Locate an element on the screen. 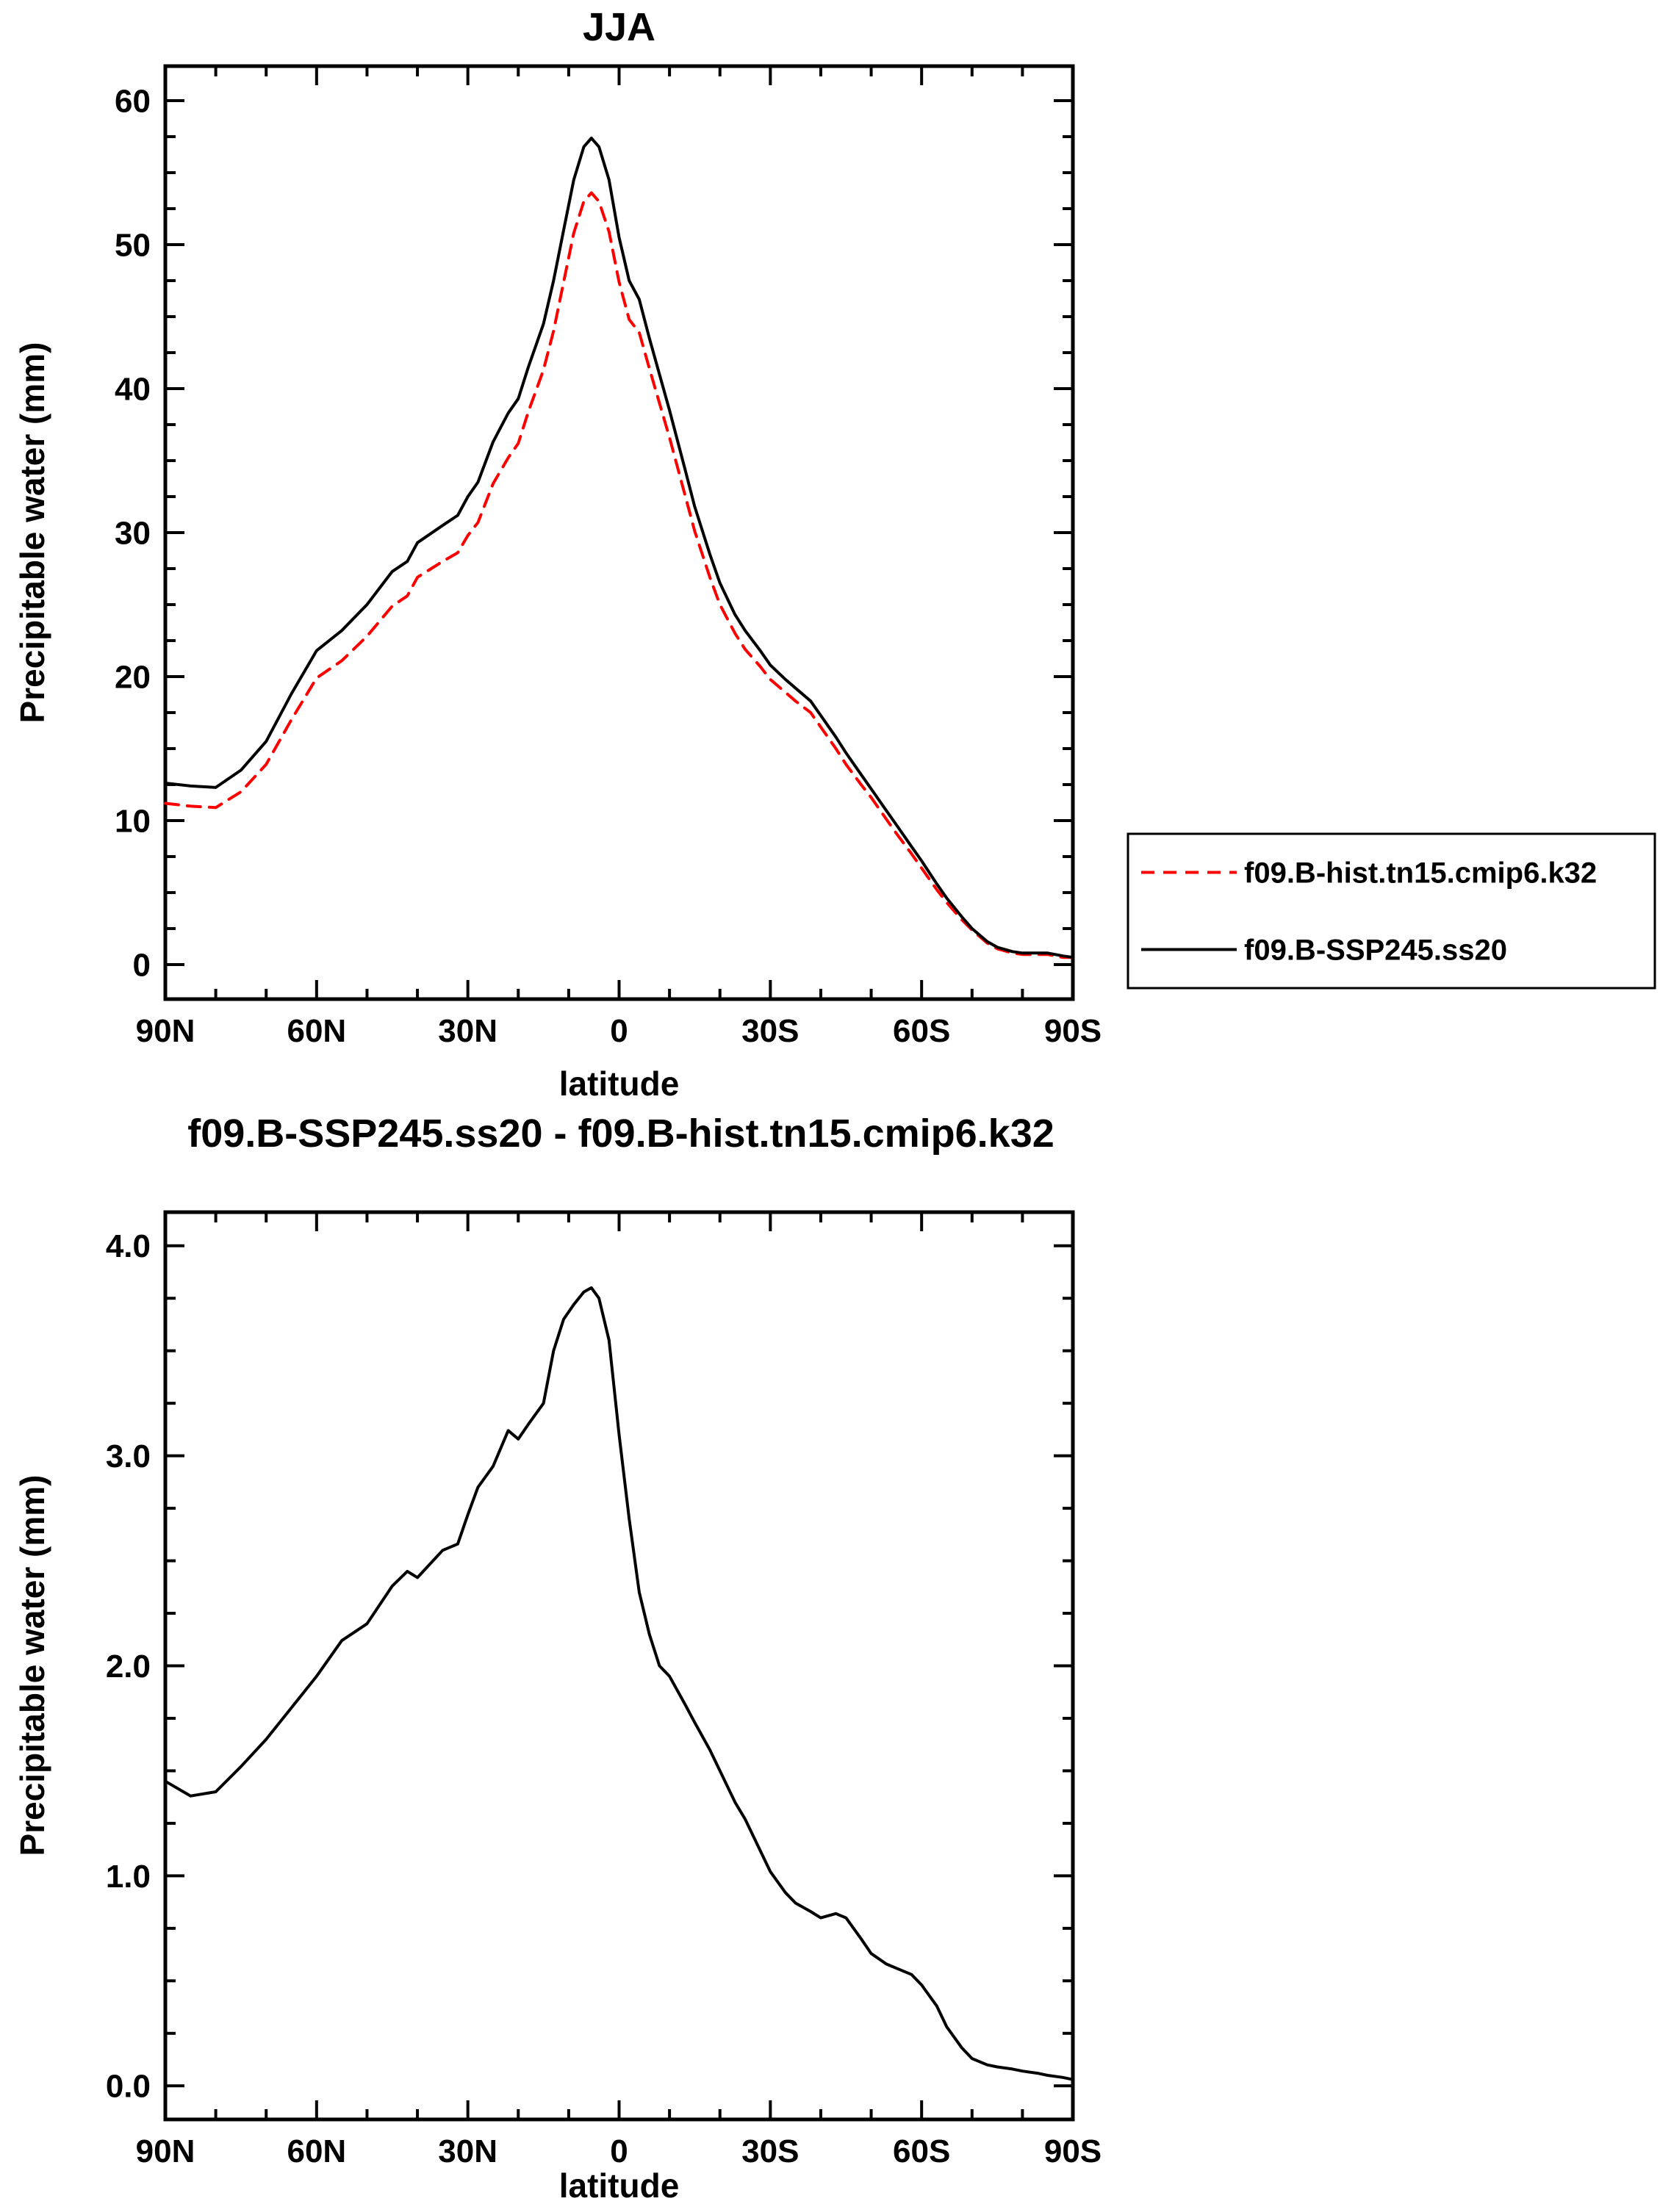 The height and width of the screenshot is (2212, 1660). y-tick-label: 20 is located at coordinates (133, 677).